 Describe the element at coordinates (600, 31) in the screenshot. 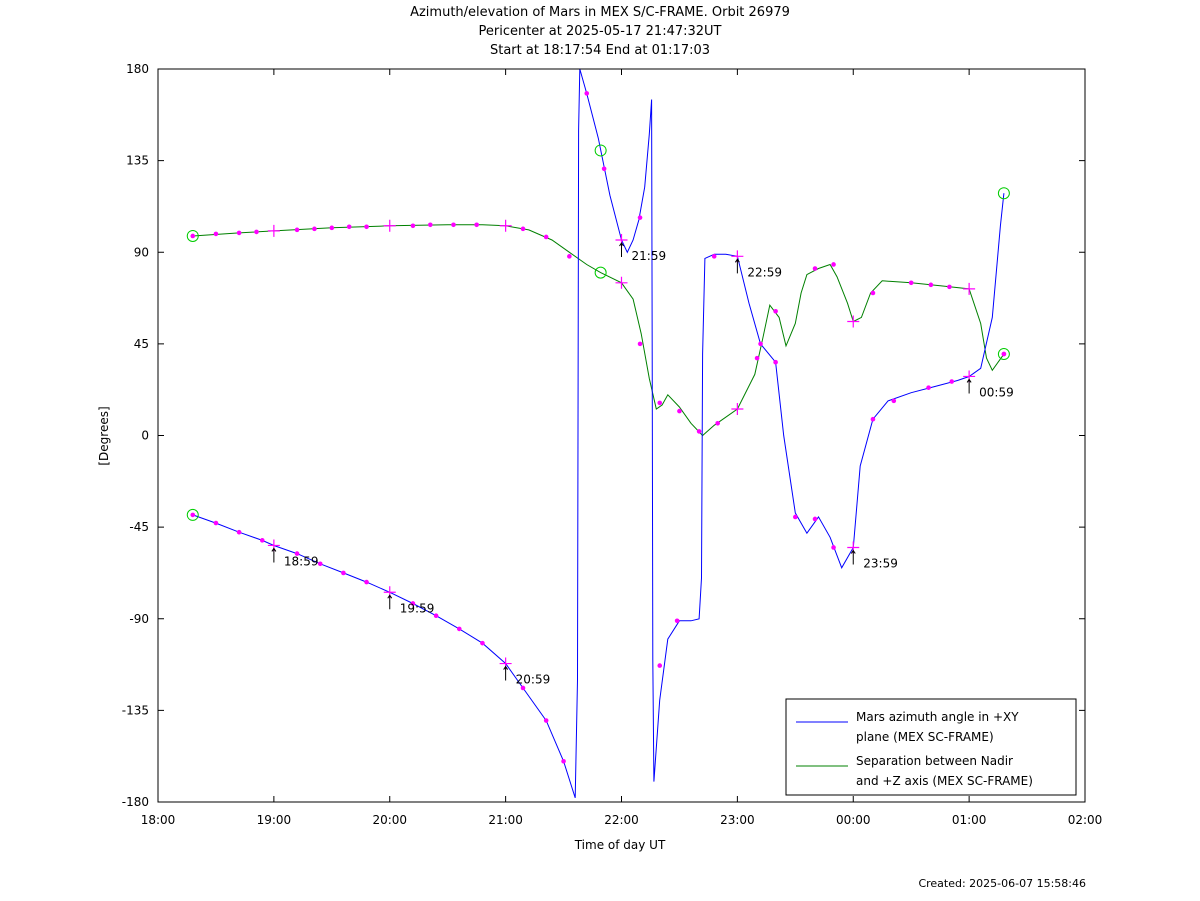

I see `chart-subtitle-pericenter: Pericenter at 2025-05-17 21:47:32UT` at that location.